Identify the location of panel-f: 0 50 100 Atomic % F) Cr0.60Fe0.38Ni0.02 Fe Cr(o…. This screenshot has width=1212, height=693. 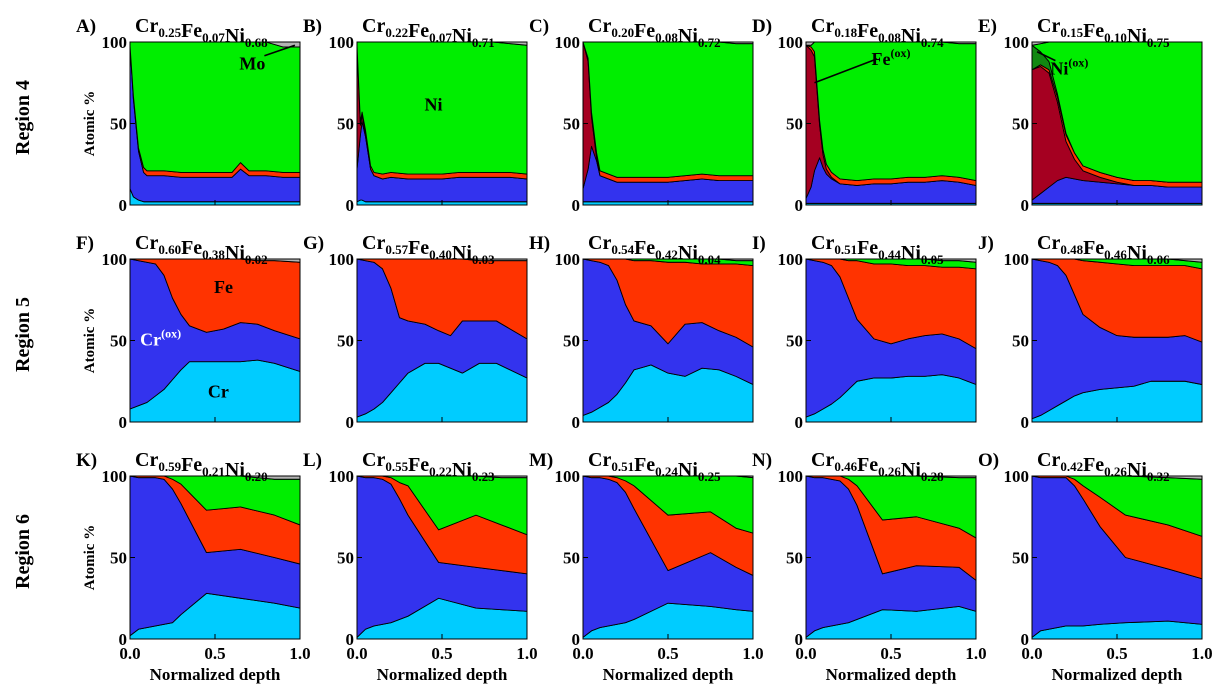
(188, 332).